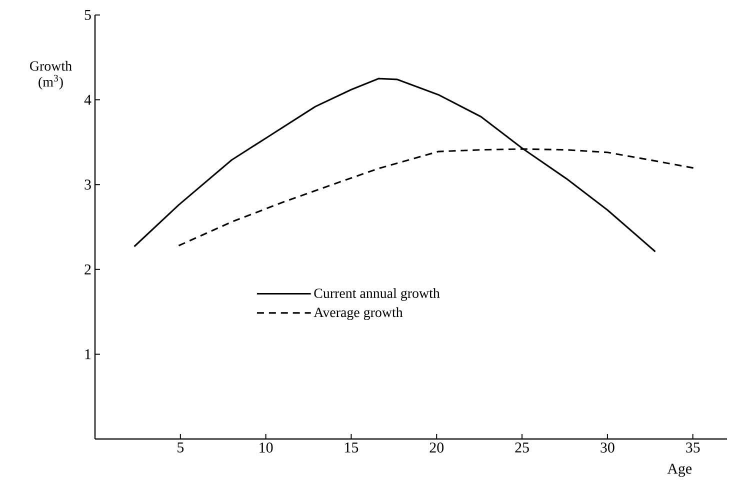 The width and height of the screenshot is (734, 482). Describe the element at coordinates (51, 75) in the screenshot. I see `y-axis-title: Growth (m$^{3}$)` at that location.